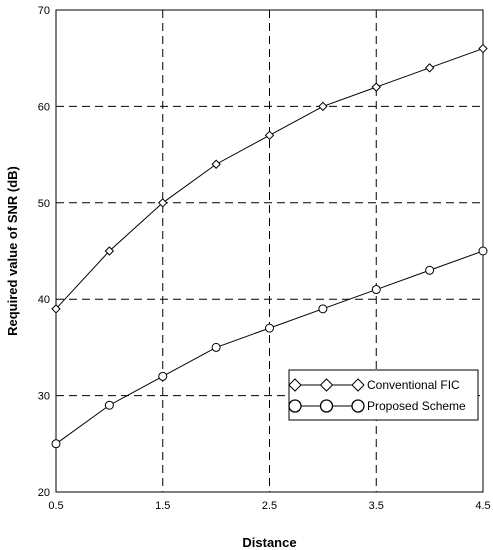 The height and width of the screenshot is (550, 493). Describe the element at coordinates (44, 204) in the screenshot. I see `y-tick-label: 50` at that location.